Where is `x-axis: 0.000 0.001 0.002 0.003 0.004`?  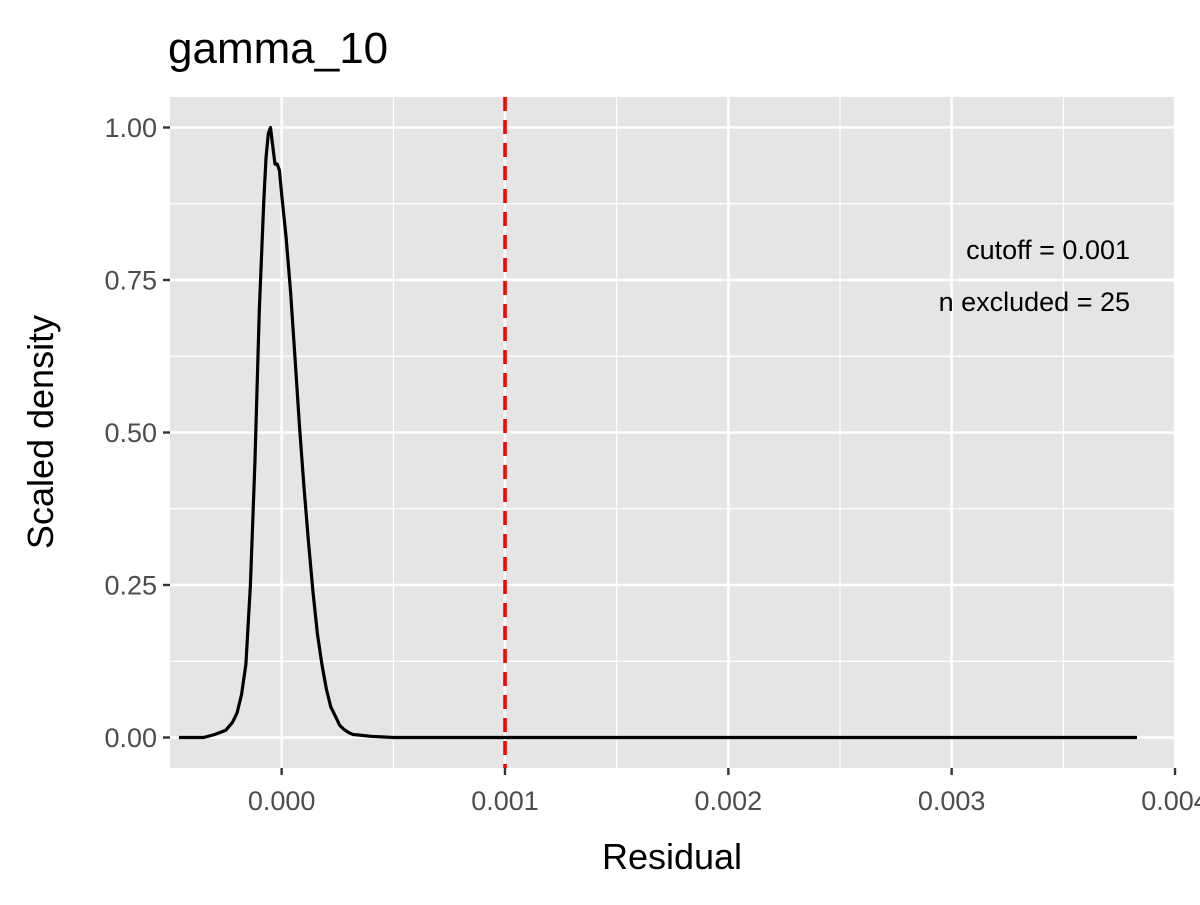 x-axis: 0.000 0.001 0.002 0.003 0.004 is located at coordinates (724, 792).